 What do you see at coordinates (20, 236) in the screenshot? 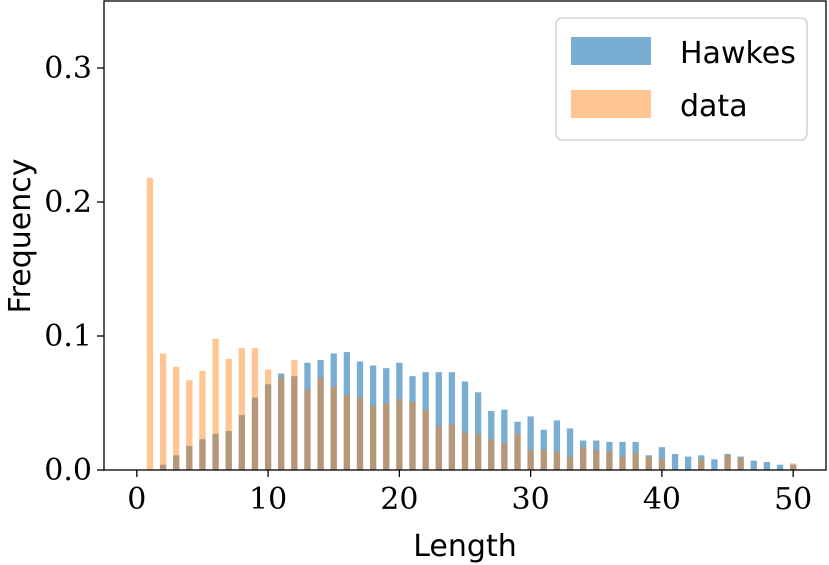
I see `y-axis-title: Frequency` at bounding box center [20, 236].